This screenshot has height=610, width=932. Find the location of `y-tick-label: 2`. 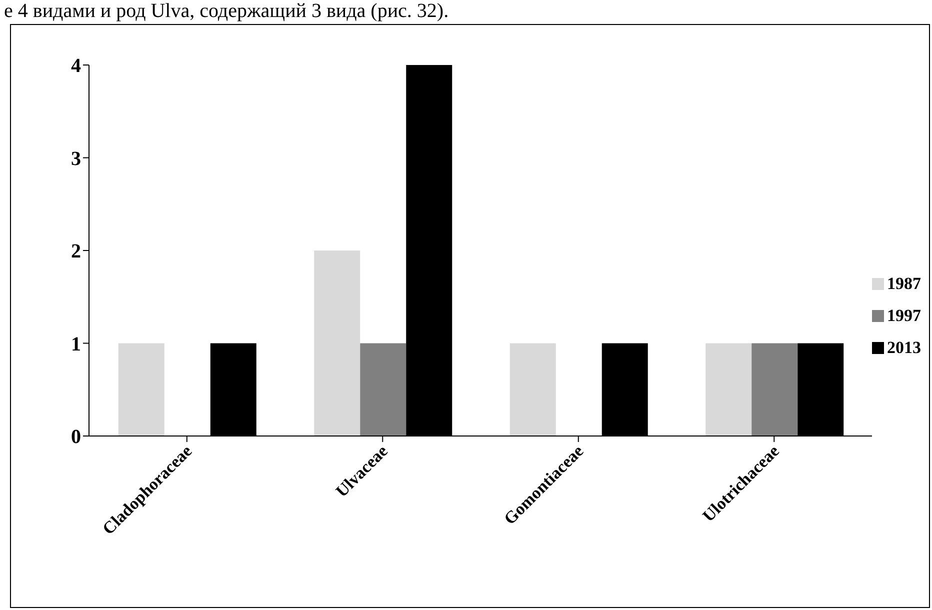

y-tick-label: 2 is located at coordinates (76, 251).